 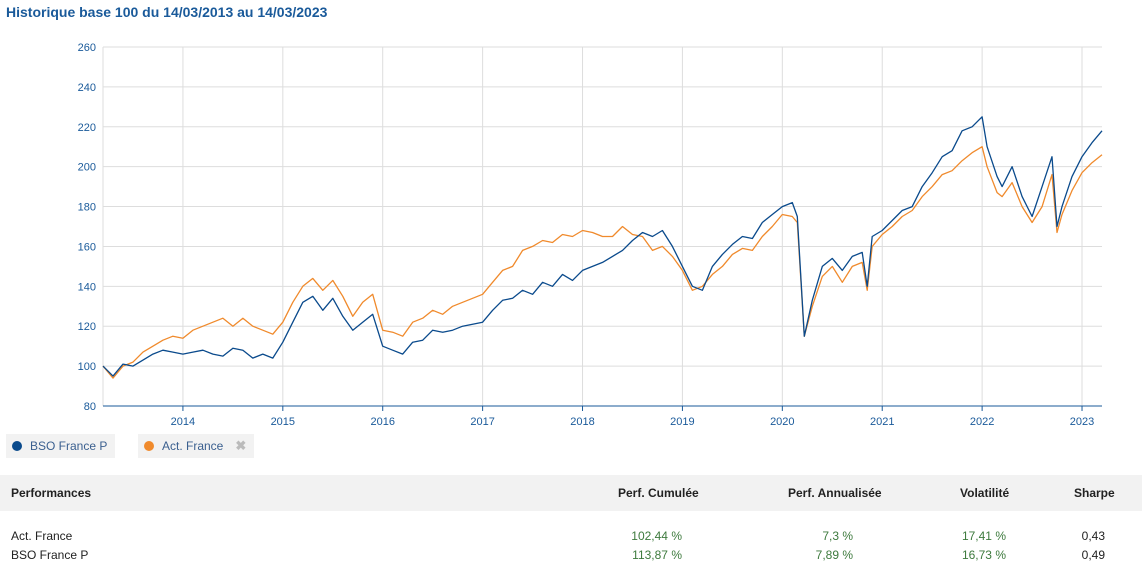 I want to click on y-tick-label: 100, so click(x=87, y=367).